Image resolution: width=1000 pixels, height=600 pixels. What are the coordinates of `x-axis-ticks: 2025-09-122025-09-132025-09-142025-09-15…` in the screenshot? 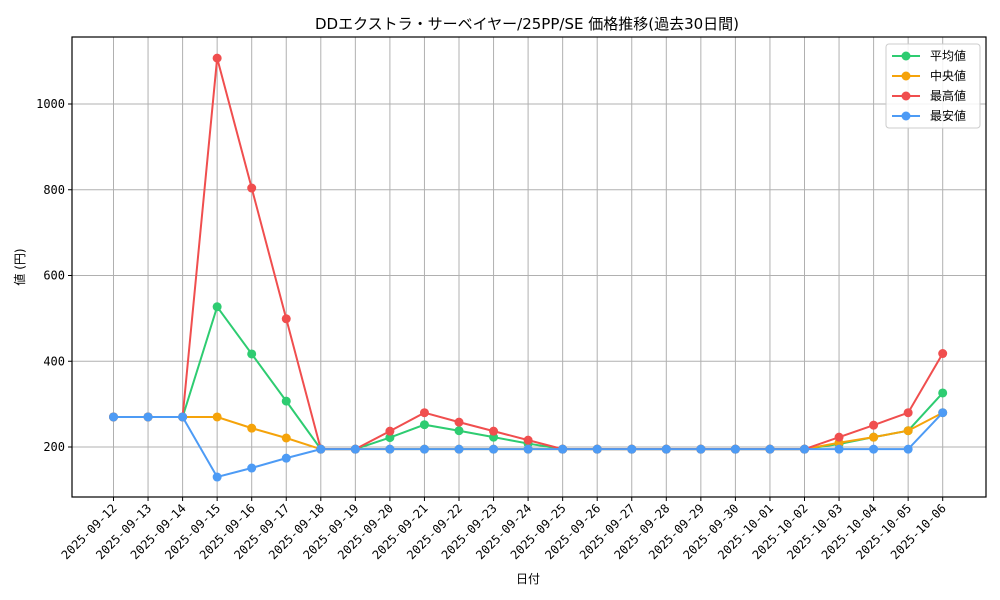 It's located at (504, 529).